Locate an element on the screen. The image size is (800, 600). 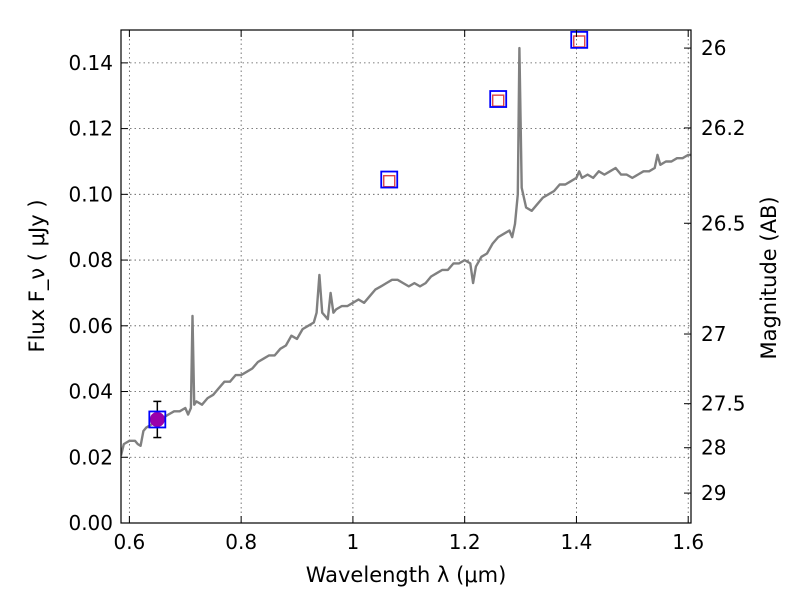
y-tick-label: 0.10 is located at coordinates (90, 194).